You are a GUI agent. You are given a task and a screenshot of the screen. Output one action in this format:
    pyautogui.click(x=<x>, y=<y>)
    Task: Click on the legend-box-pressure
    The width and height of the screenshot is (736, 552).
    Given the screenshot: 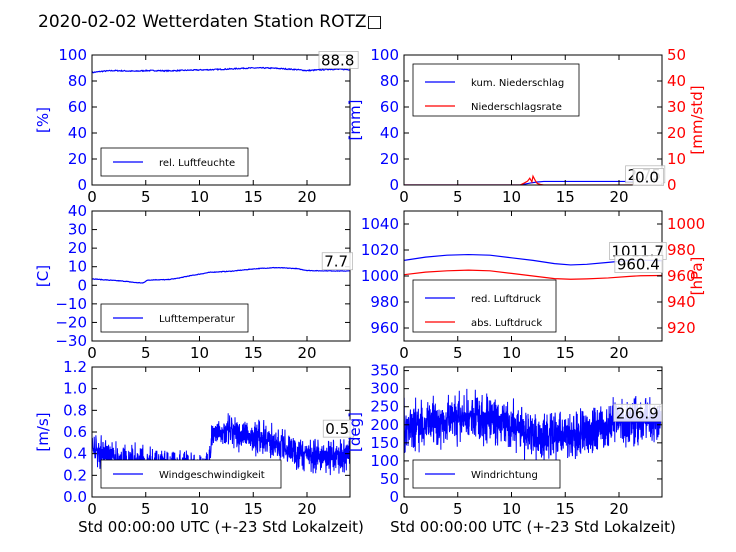 What is the action you would take?
    pyautogui.click(x=484, y=306)
    